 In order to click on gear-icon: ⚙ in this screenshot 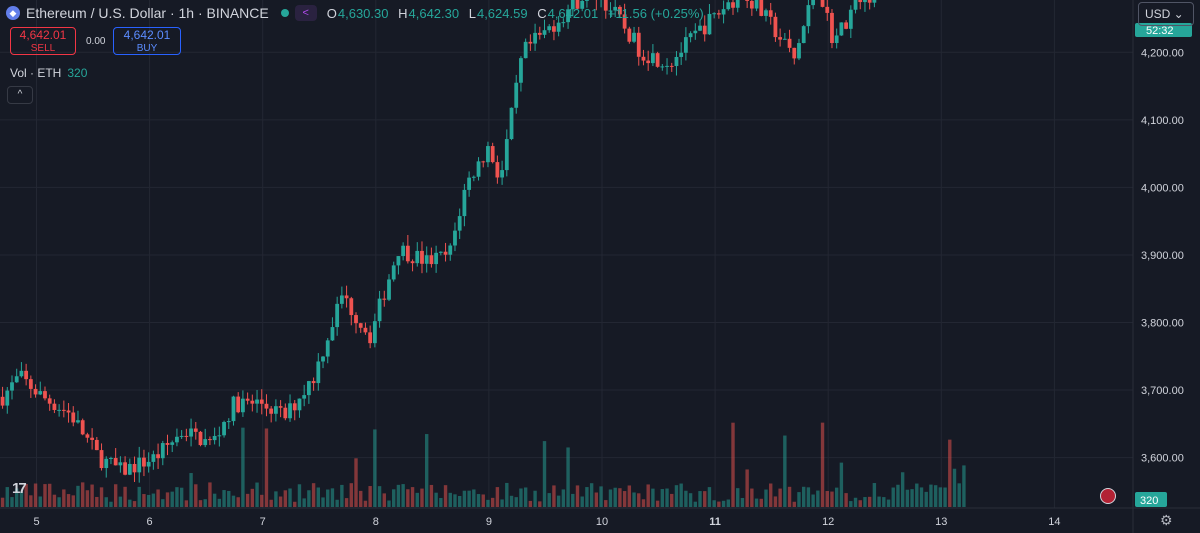, I will do `click(1166, 520)`.